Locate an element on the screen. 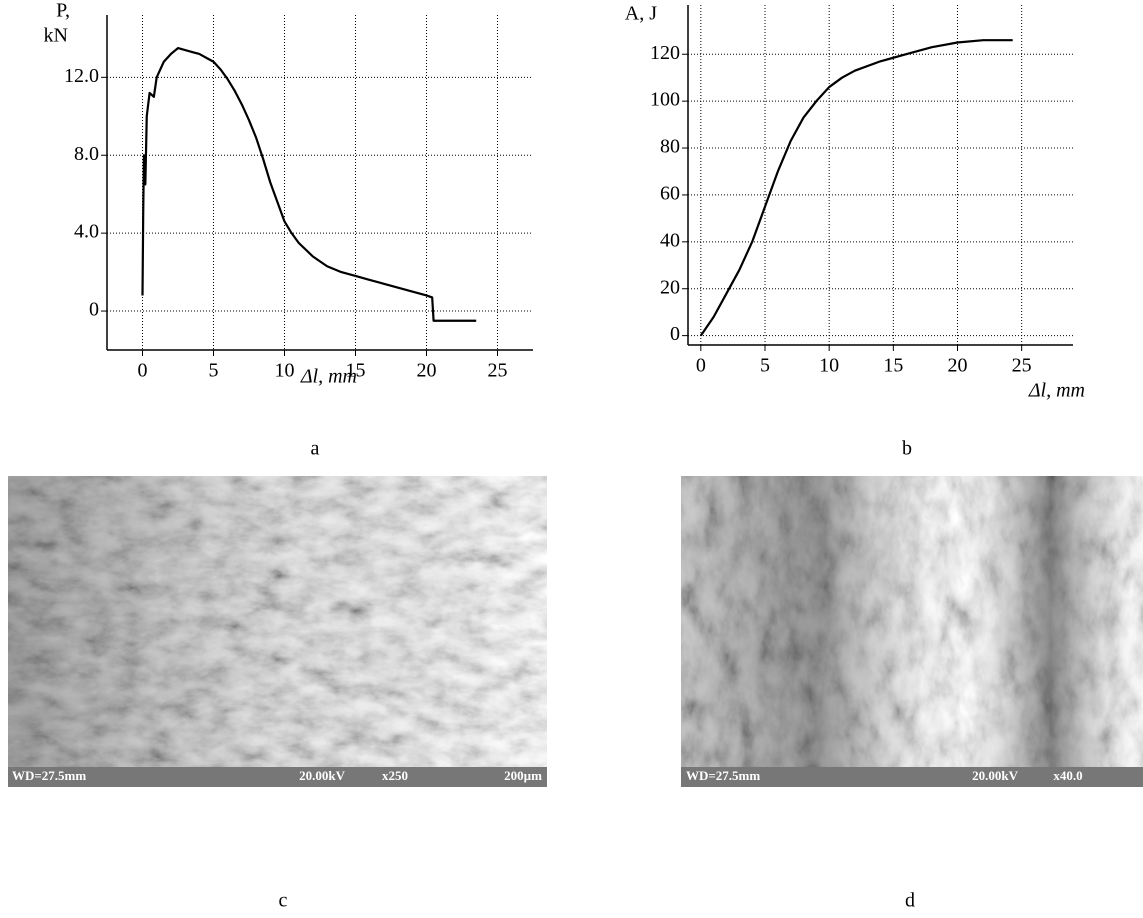  y-tick-label: 80 is located at coordinates (670, 147).